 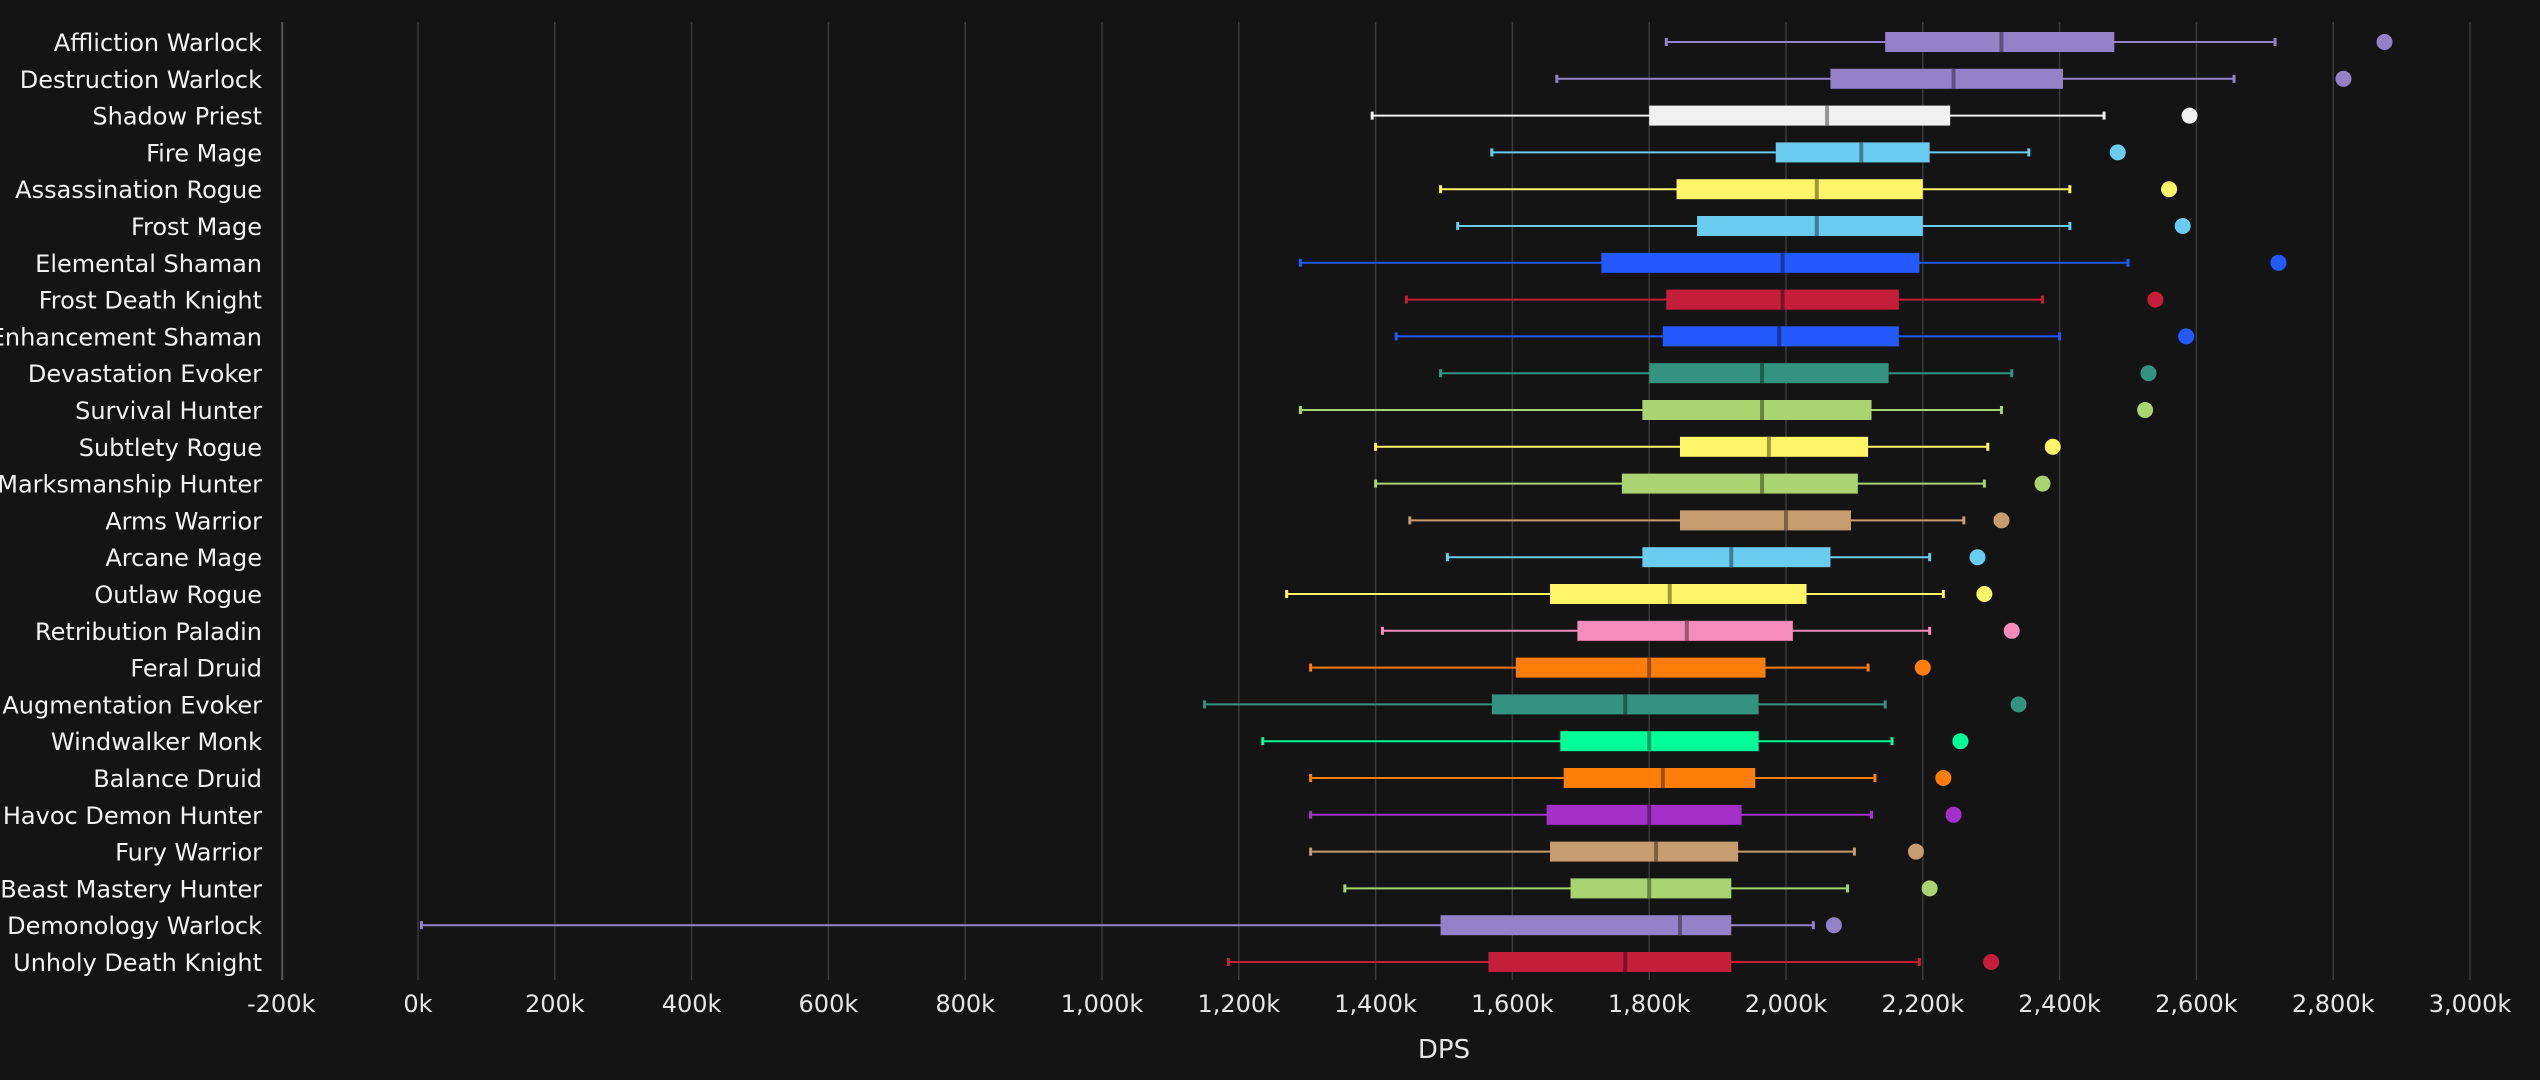 What do you see at coordinates (1375, 1004) in the screenshot?
I see `x-tick-label: 1,400k` at bounding box center [1375, 1004].